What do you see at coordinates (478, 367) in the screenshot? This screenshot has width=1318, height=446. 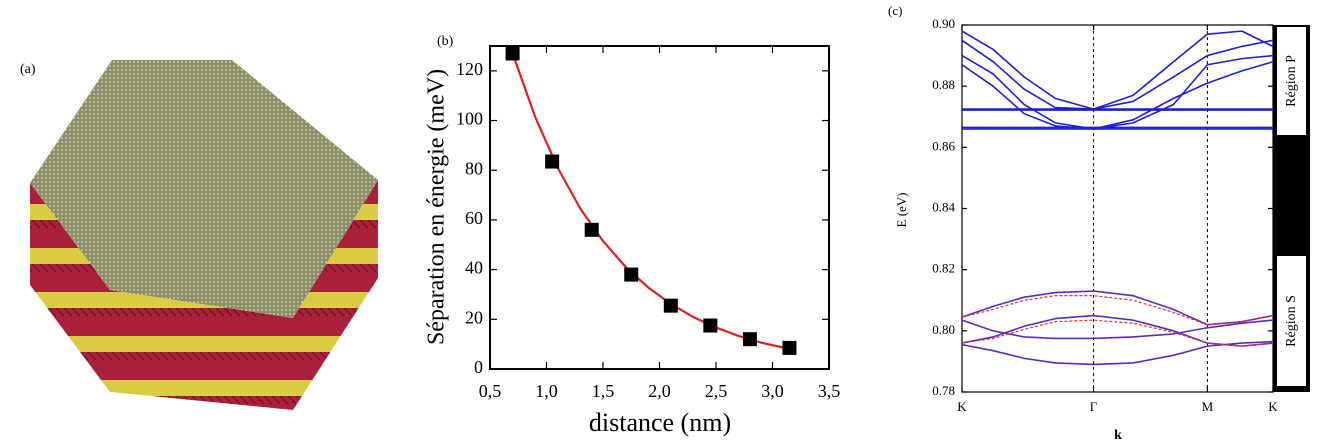 I see `y-tick-label: 0` at bounding box center [478, 367].